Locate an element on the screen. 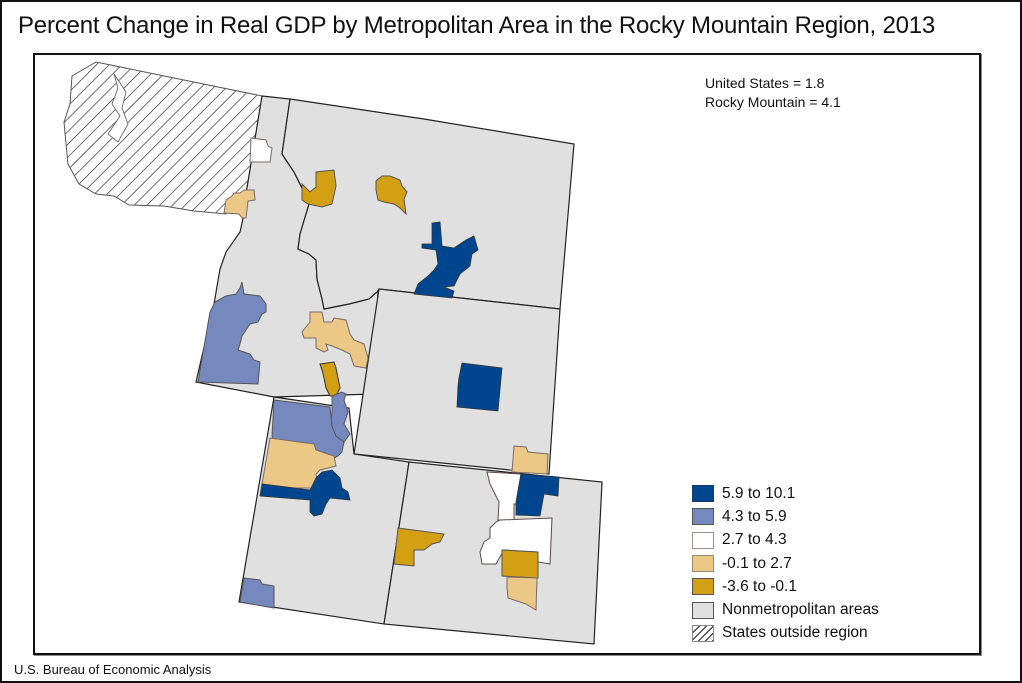  legend-label: -3.6 to -0.1 is located at coordinates (759, 586).